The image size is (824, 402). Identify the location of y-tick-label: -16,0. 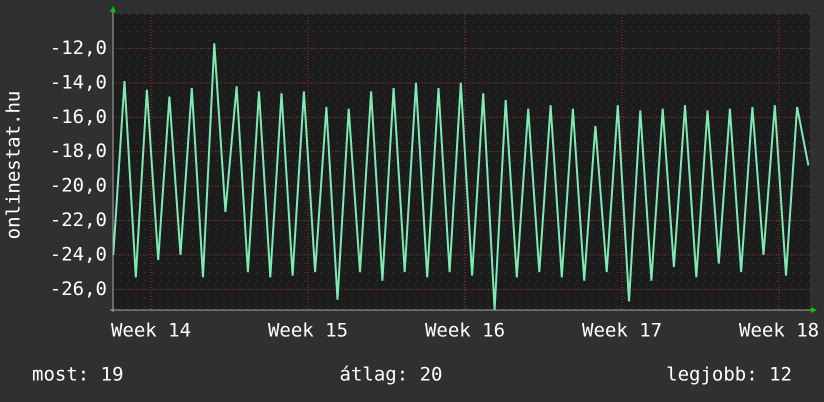
(78, 117).